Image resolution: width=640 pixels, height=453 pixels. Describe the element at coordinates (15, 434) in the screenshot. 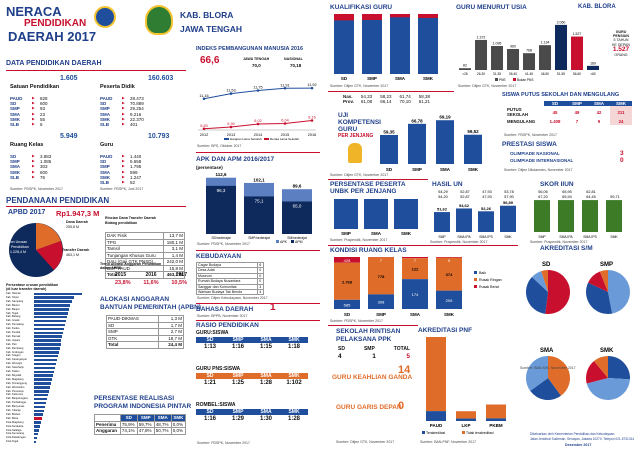

I see `kab-bar-label: Kota Semarang` at that location.